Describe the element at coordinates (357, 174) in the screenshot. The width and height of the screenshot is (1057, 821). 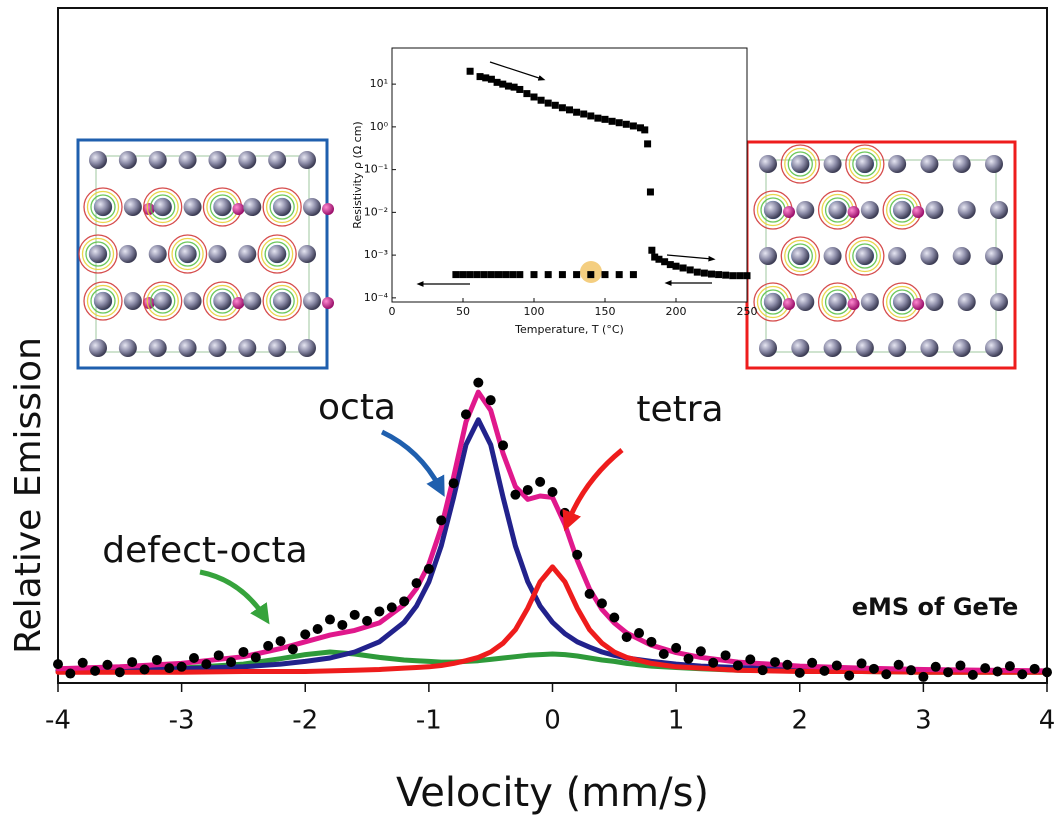
I see `y-axis-label: Resistivity ρ (Ω cm)` at that location.